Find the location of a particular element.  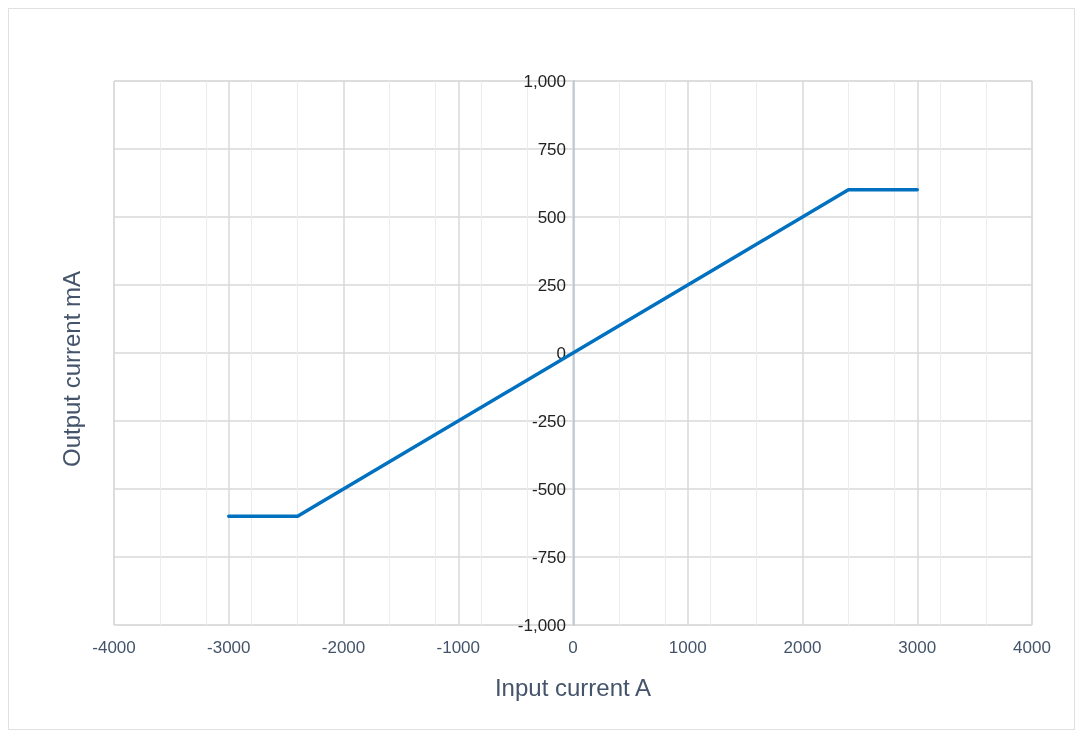

y-tick-label: -1,000 is located at coordinates (541, 625).